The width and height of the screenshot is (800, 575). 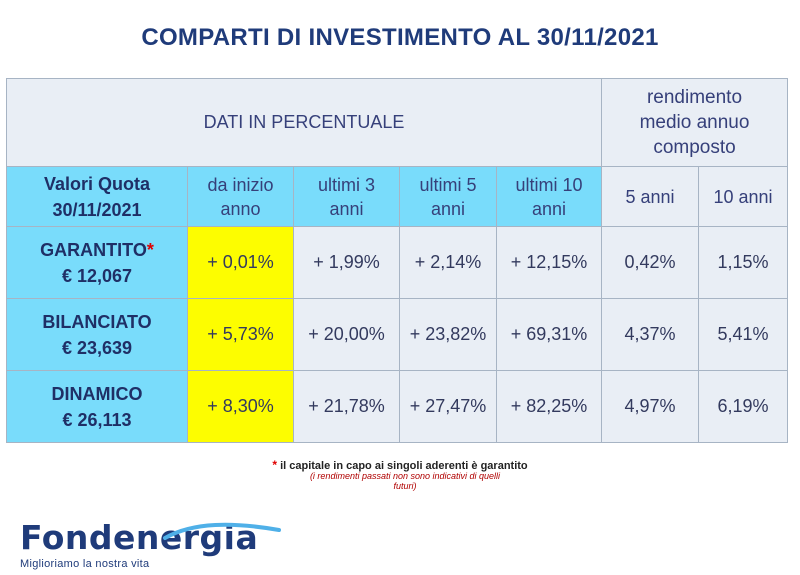 I want to click on cell-inizio-anno: + 5,73%, so click(x=240, y=334).